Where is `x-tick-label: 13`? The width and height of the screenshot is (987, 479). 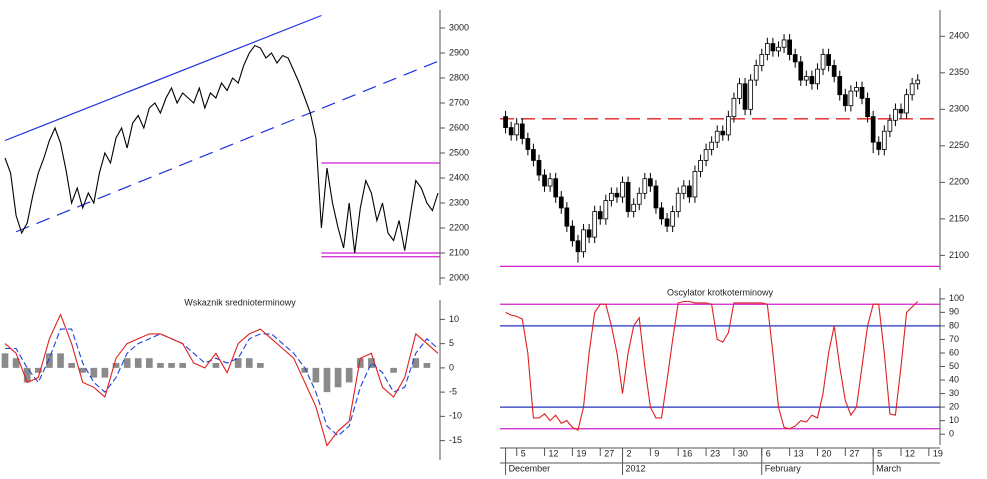
x-tick-label: 13 is located at coordinates (799, 453).